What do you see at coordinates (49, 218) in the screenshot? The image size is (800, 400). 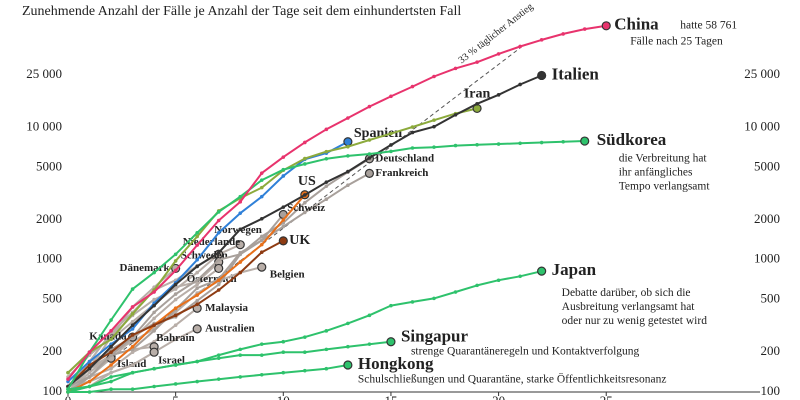 I see `y-tick-label: 2000` at bounding box center [49, 218].